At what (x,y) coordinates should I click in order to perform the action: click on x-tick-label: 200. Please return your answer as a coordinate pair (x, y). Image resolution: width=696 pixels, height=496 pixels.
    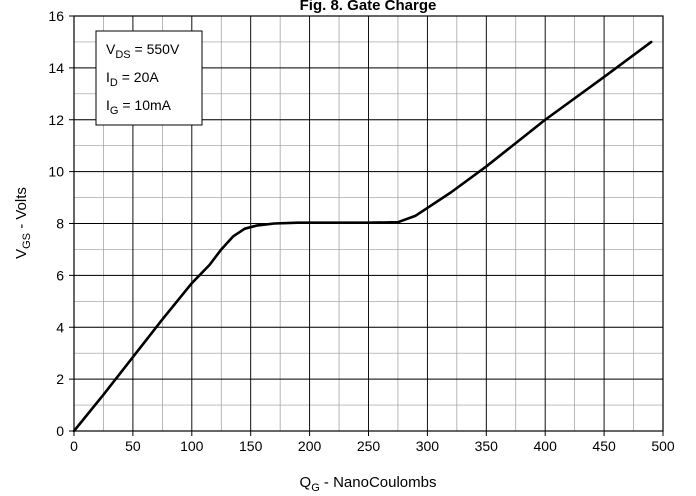
    Looking at the image, I should click on (310, 446).